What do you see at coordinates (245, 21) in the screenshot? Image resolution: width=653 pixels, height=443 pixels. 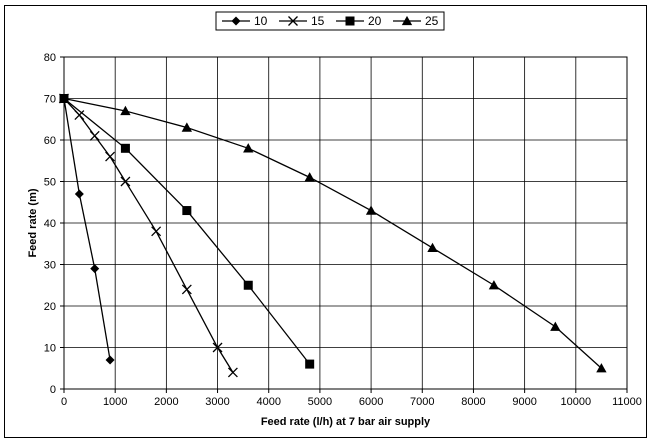 I see `legend-item: 10` at bounding box center [245, 21].